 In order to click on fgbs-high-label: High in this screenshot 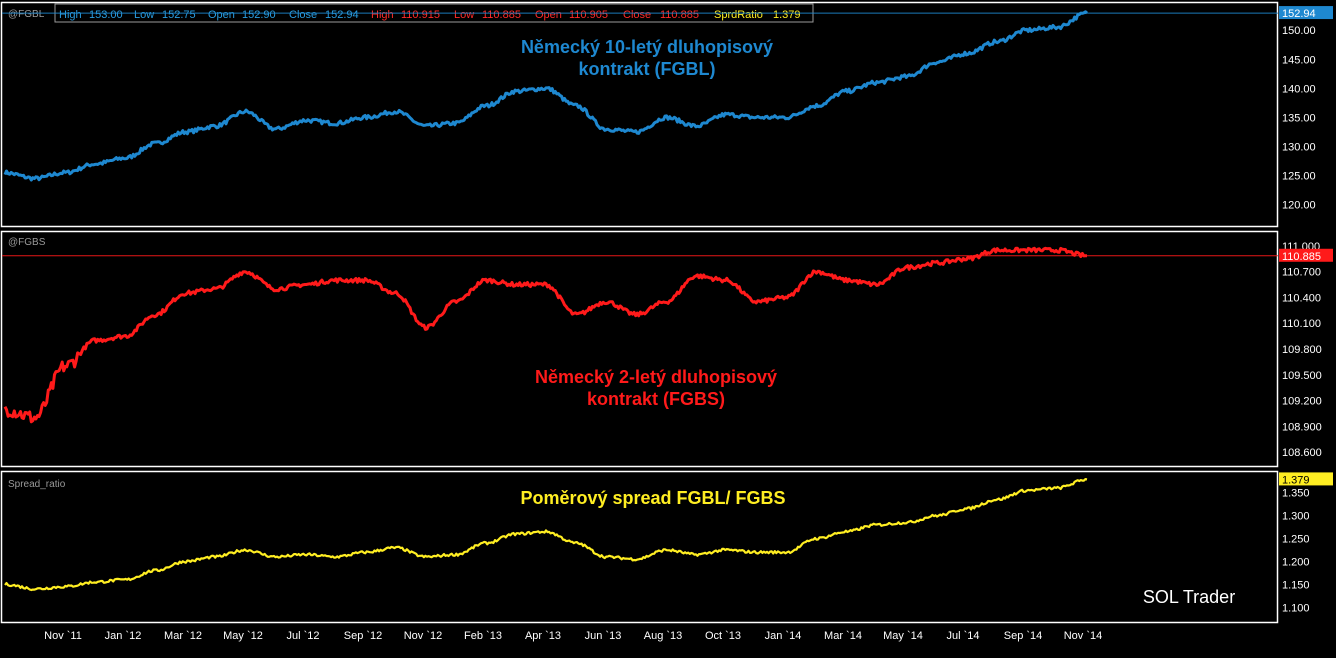, I will do `click(382, 15)`.